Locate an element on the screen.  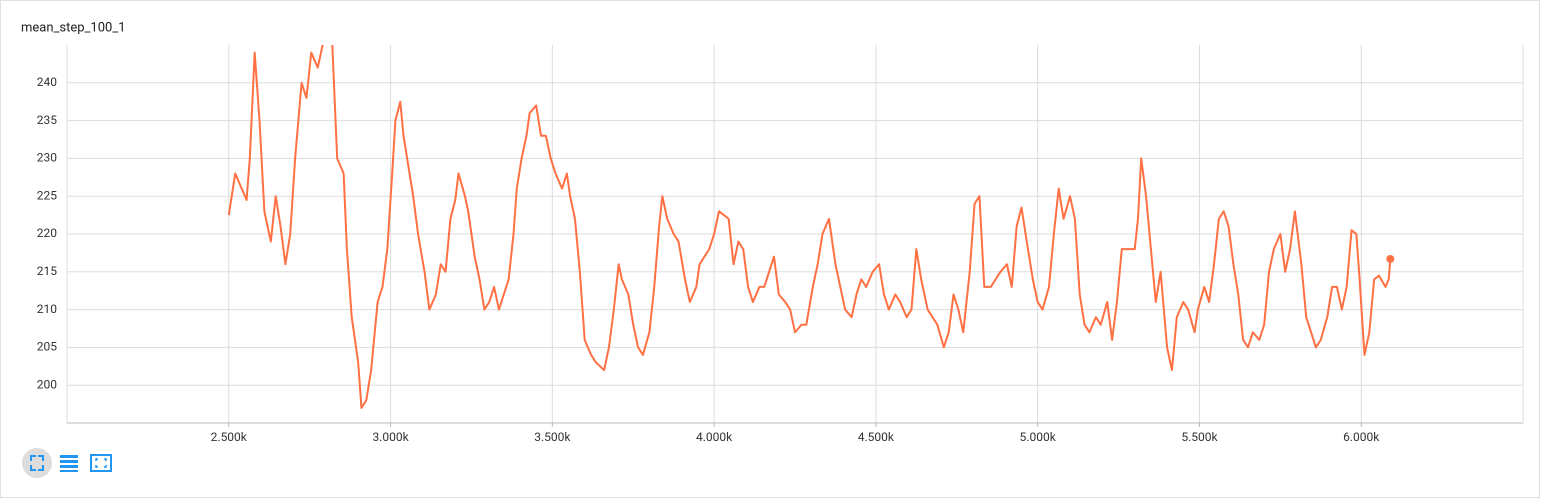
y-tick-label: 220 is located at coordinates (47, 233).